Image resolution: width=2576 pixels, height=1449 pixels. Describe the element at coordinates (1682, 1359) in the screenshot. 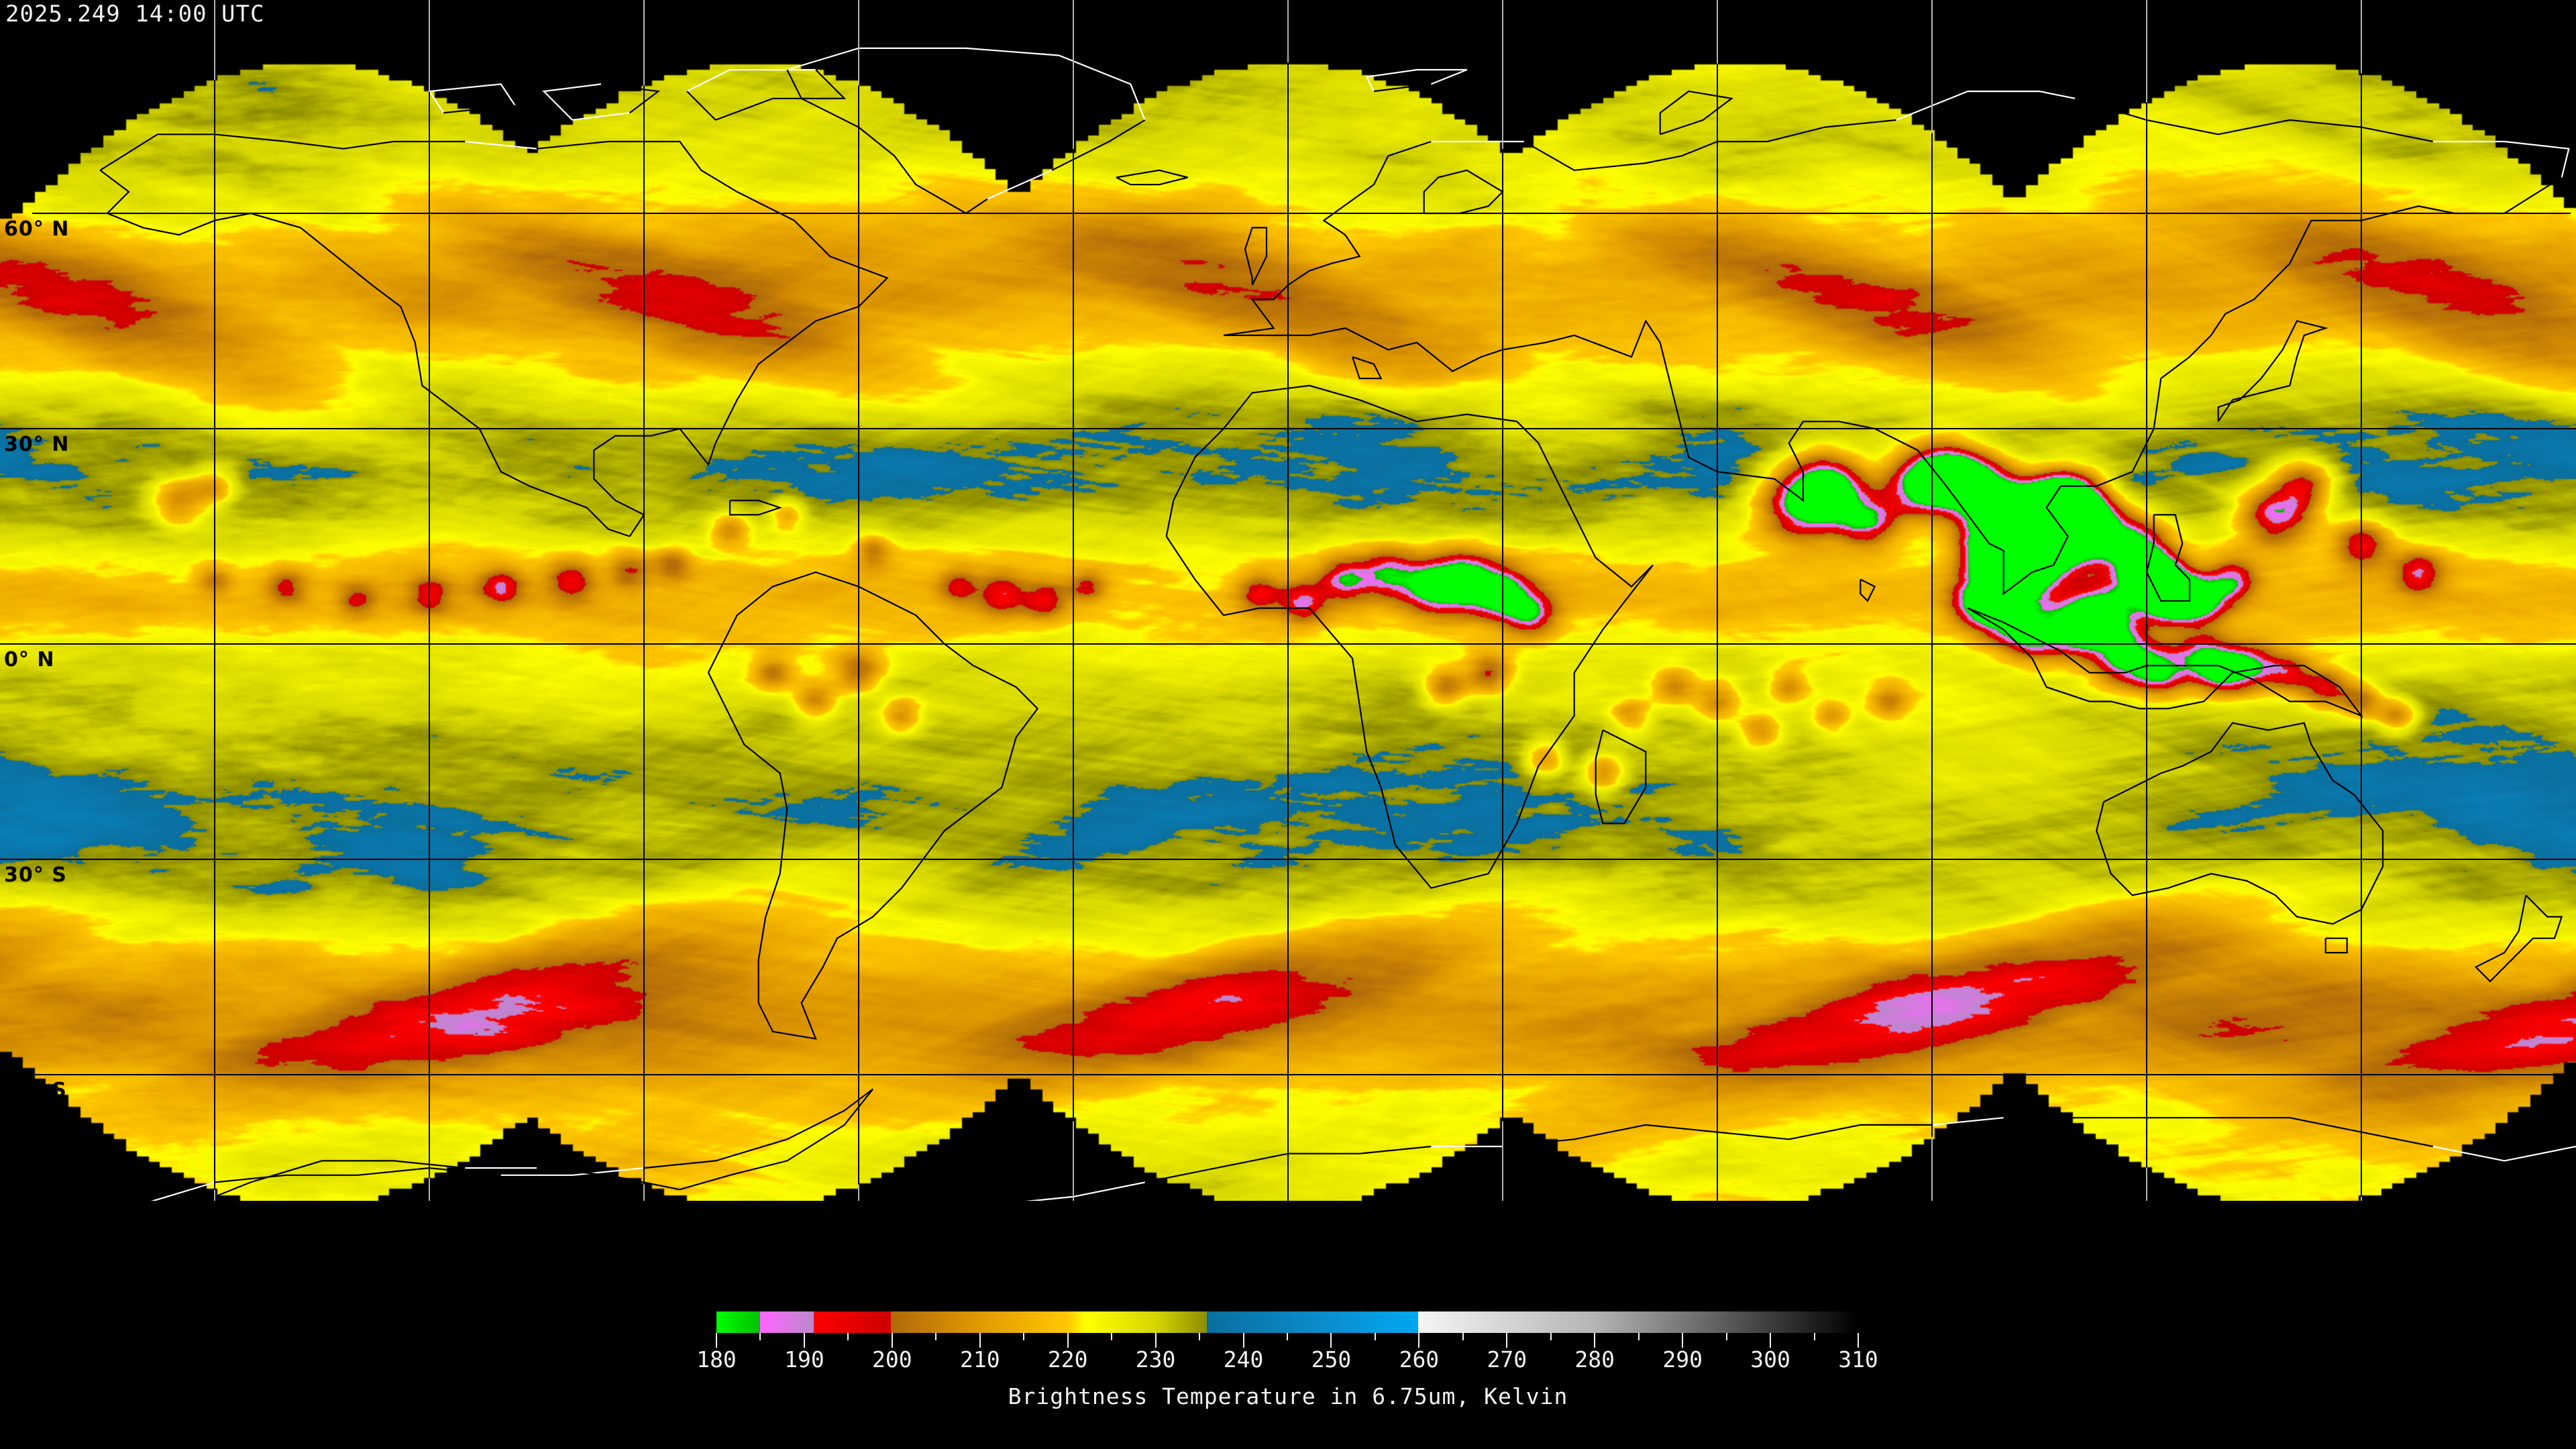

I see `colorbar-tick-label: 290` at that location.